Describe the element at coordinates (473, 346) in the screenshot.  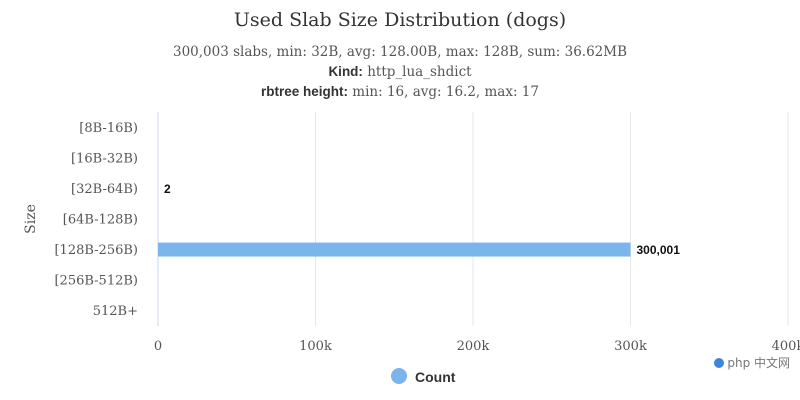
I see `x-tick-label: 200k` at that location.